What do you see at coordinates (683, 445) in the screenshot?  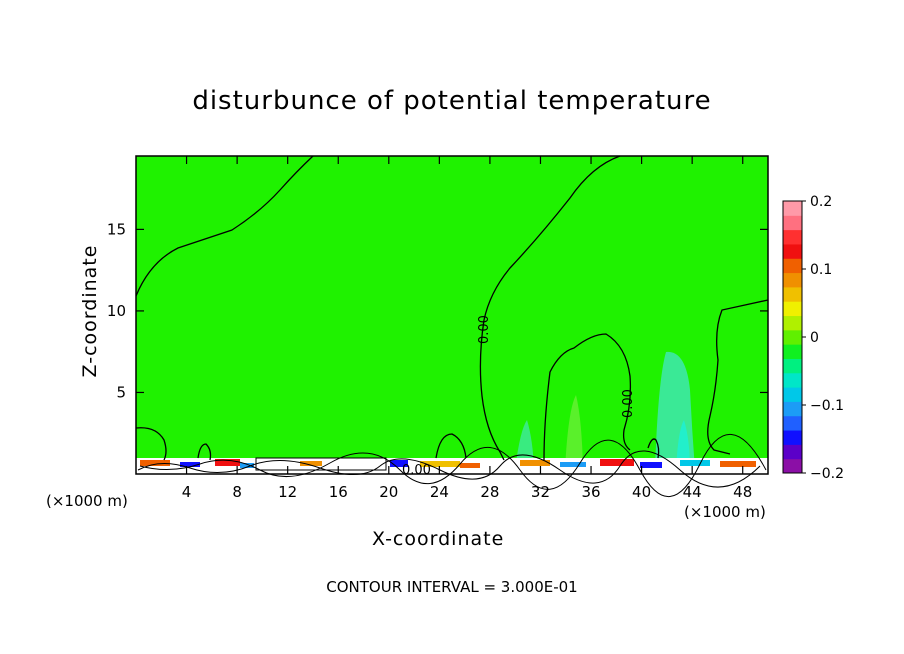 I see `cool-plume-small` at bounding box center [683, 445].